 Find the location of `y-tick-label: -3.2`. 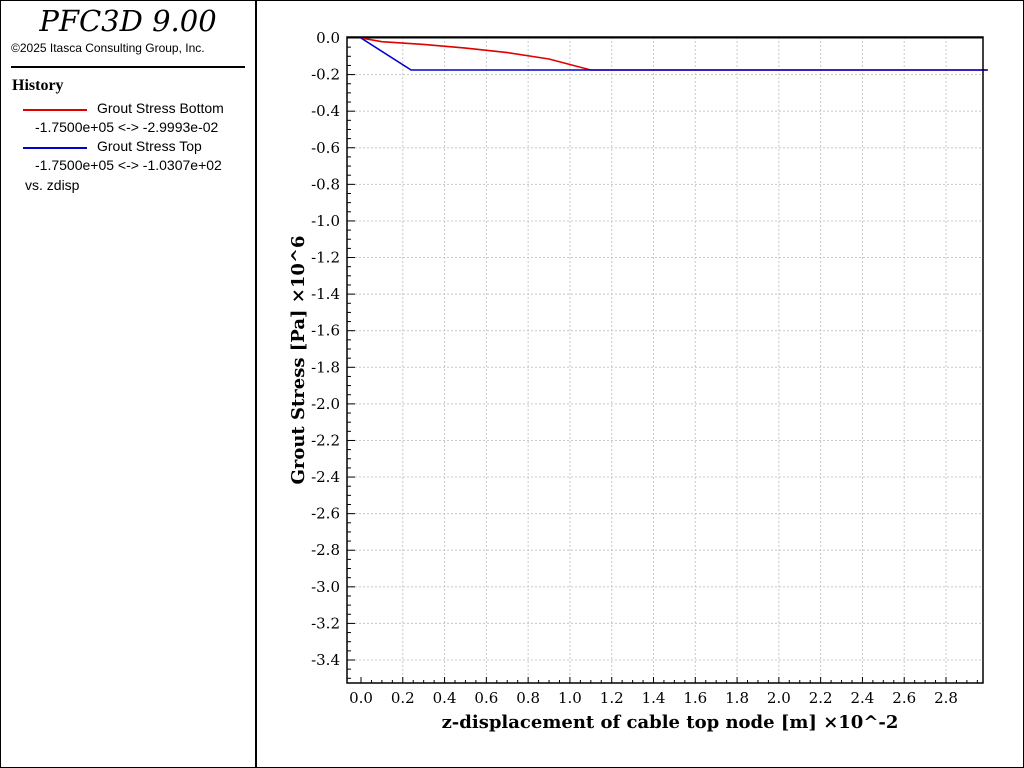

y-tick-label: -3.2 is located at coordinates (325, 623).